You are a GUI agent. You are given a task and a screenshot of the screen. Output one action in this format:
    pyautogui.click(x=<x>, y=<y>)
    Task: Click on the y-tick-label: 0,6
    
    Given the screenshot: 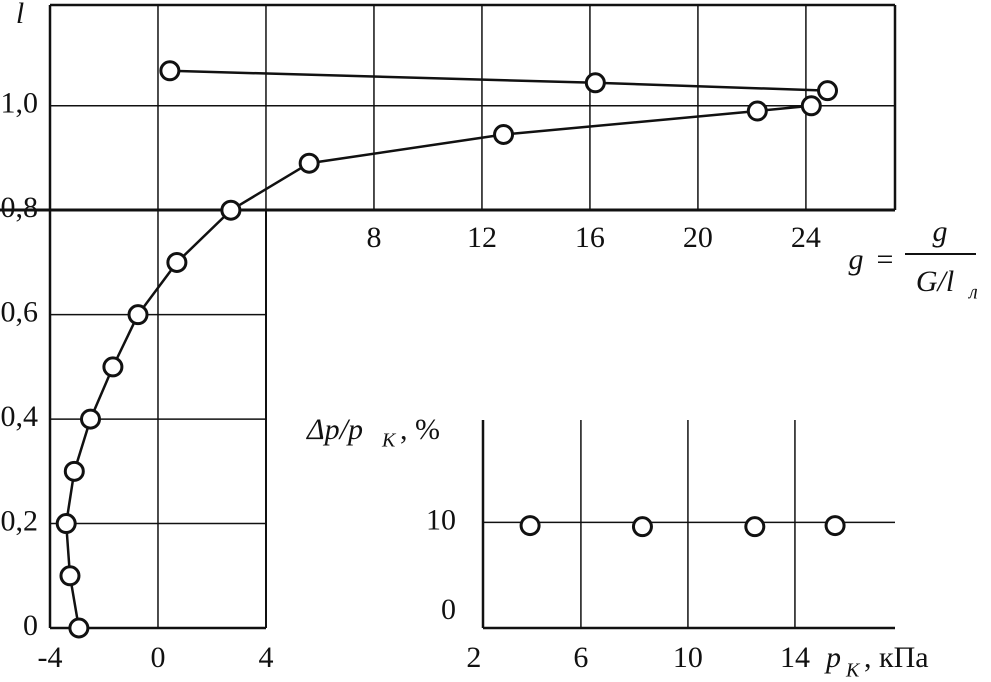 What is the action you would take?
    pyautogui.click(x=20, y=312)
    